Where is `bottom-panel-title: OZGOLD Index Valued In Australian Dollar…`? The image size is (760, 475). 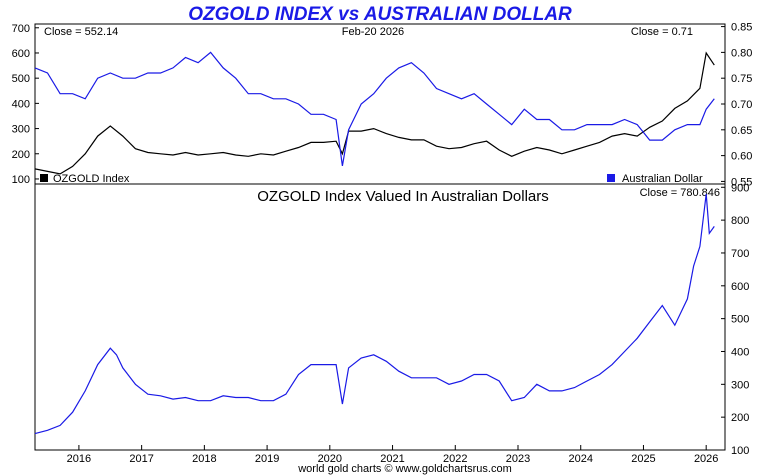 bottom-panel-title: OZGOLD Index Valued In Australian Dollar… is located at coordinates (403, 196).